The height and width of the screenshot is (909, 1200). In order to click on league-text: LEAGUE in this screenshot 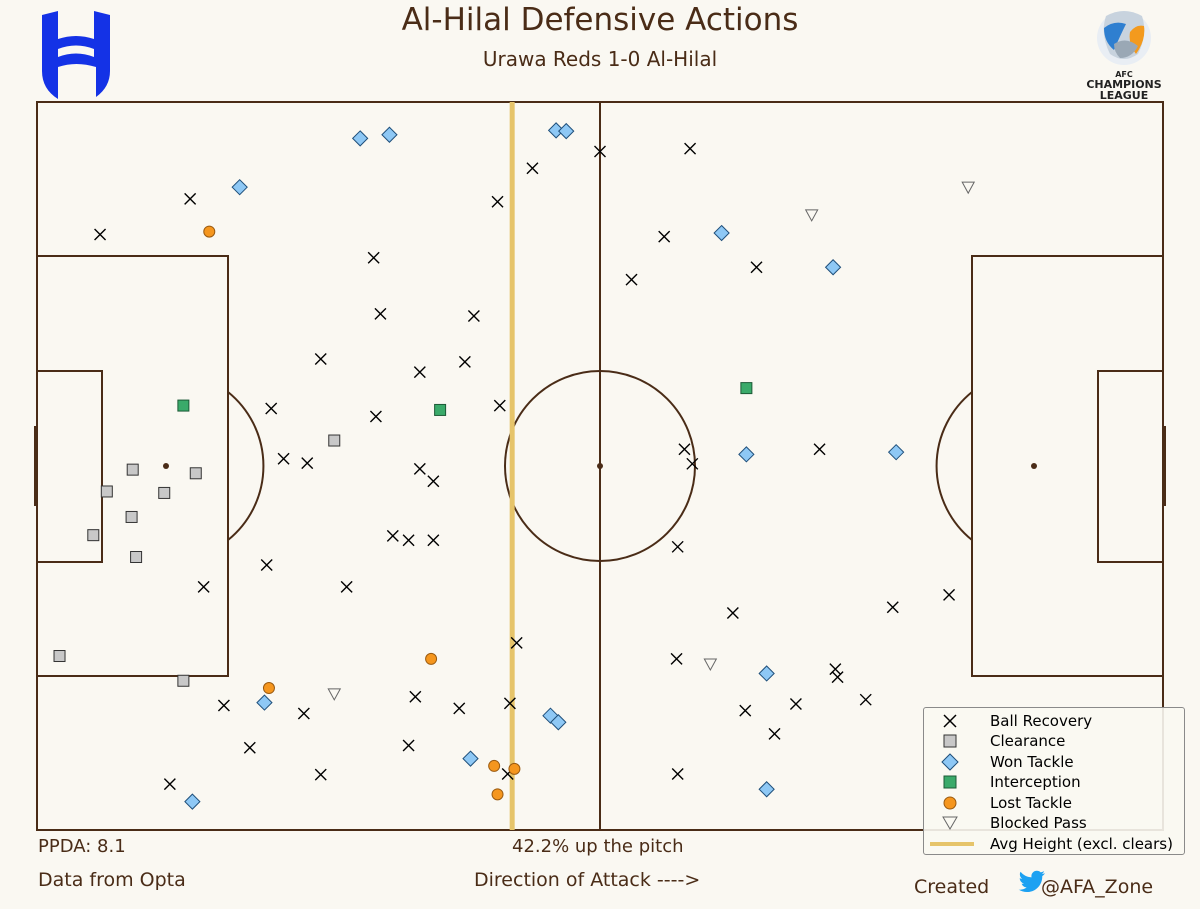, I will do `click(1124, 95)`.